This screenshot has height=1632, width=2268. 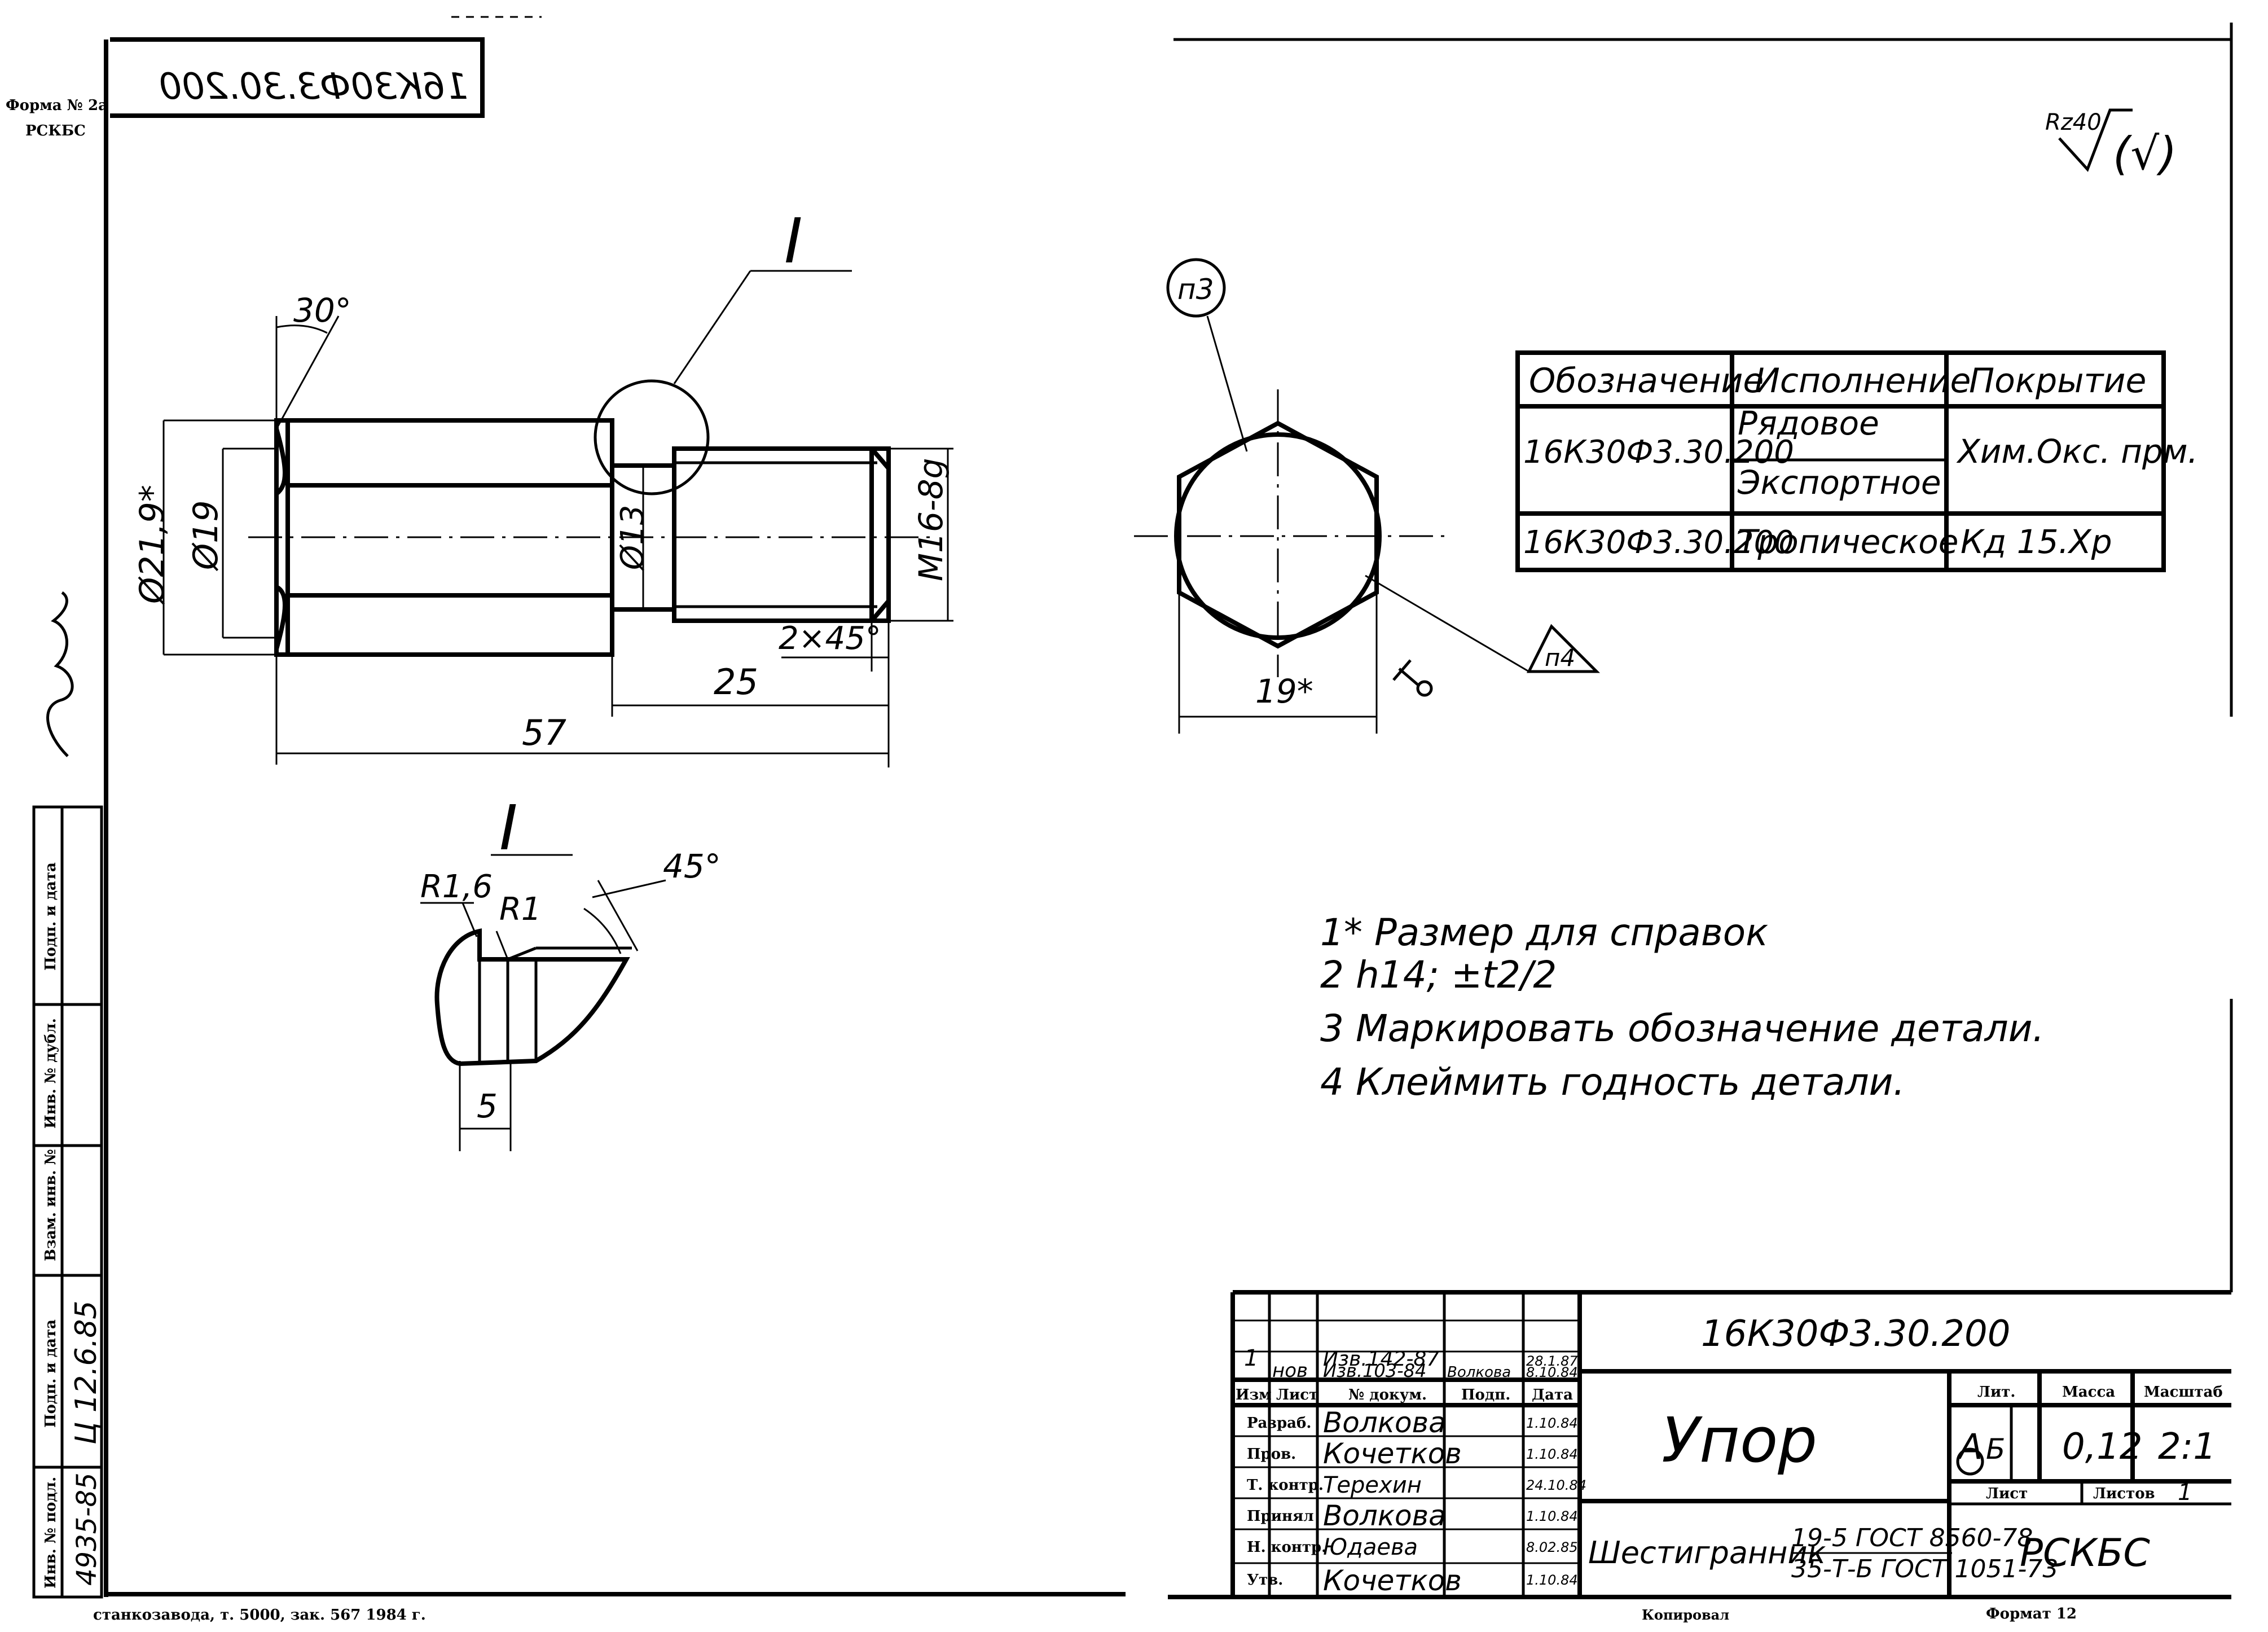 What do you see at coordinates (314, 87) in the screenshot?
I see `mirrored-code-text: 16К30Ф3.30.200` at bounding box center [314, 87].